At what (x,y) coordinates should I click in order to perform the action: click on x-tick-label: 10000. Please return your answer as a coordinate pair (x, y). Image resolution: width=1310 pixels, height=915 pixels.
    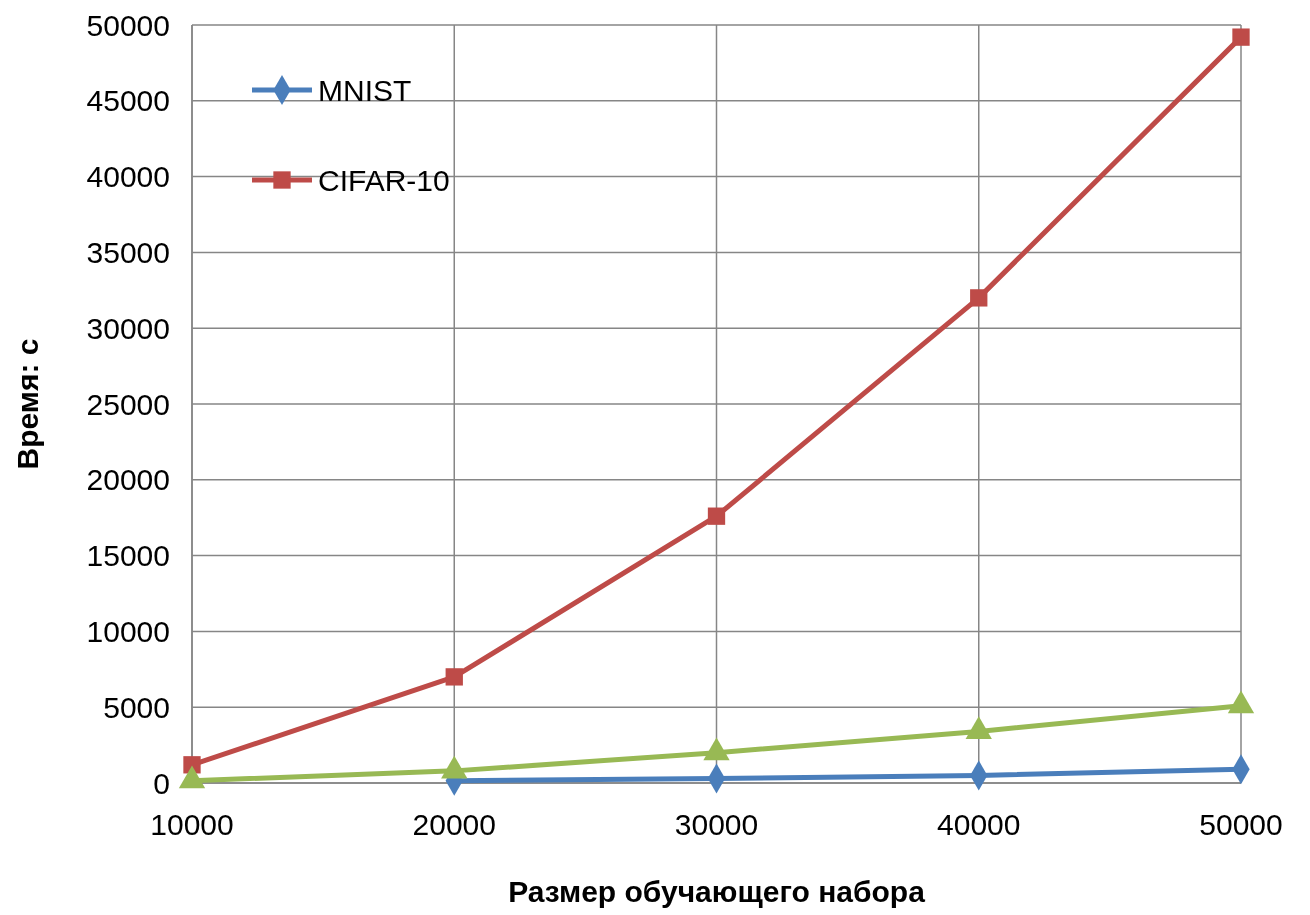
    Looking at the image, I should click on (192, 824).